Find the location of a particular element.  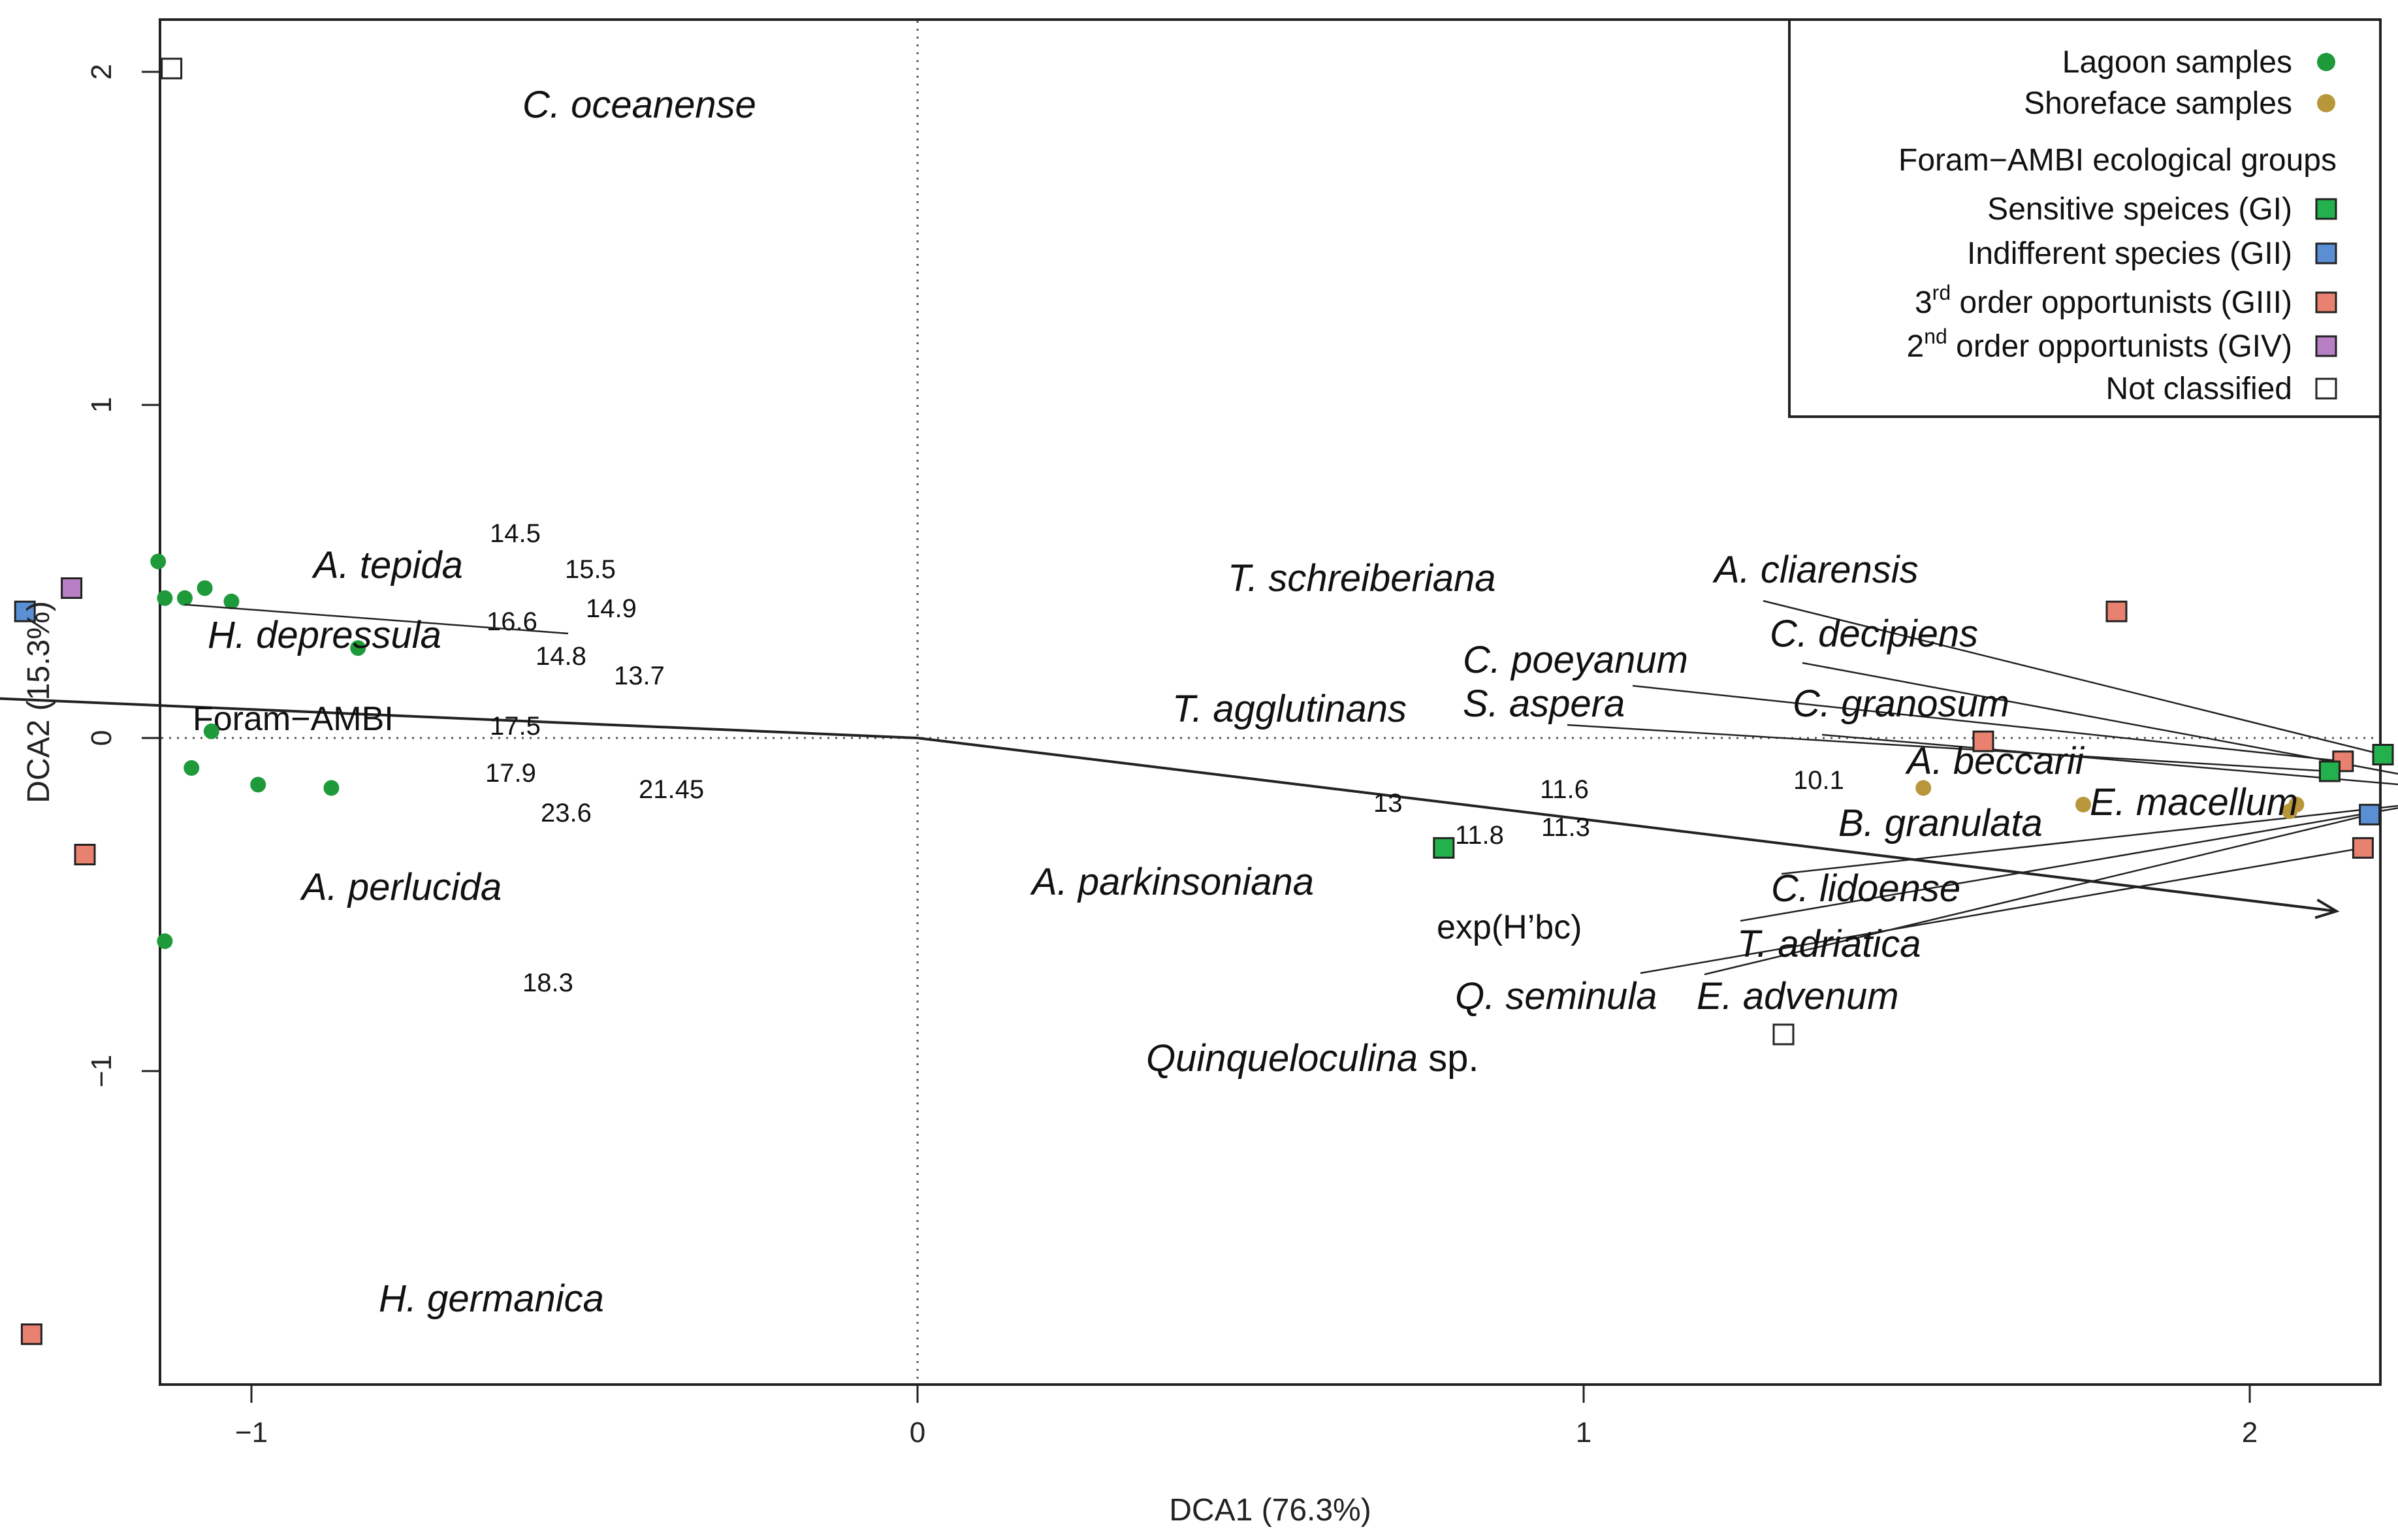

sample-label: 11.6 is located at coordinates (1564, 789).